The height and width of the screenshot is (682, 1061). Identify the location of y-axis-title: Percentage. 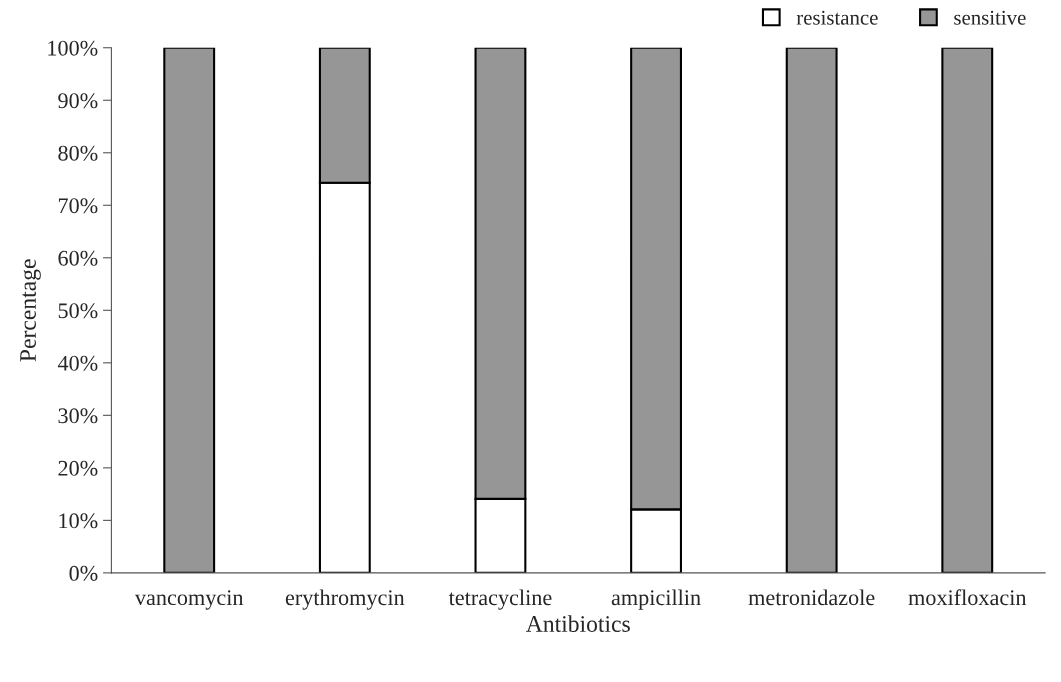
(30, 310).